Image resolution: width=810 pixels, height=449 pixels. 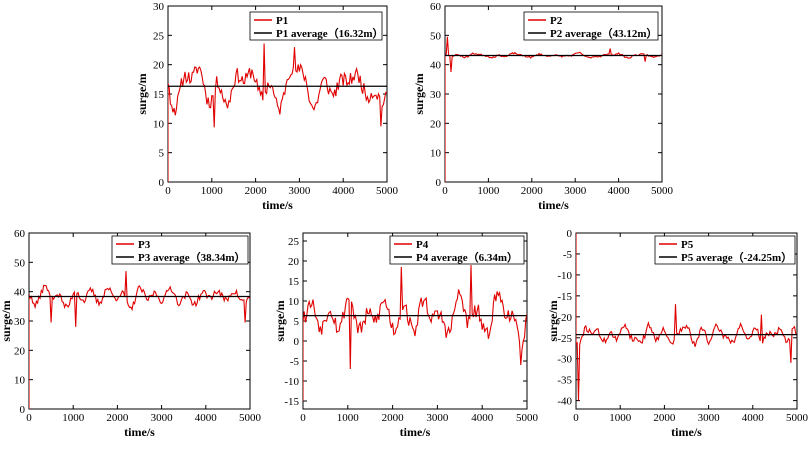 What do you see at coordinates (330, 33) in the screenshot?
I see `legend-entry: P1 average（16.32m）` at bounding box center [330, 33].